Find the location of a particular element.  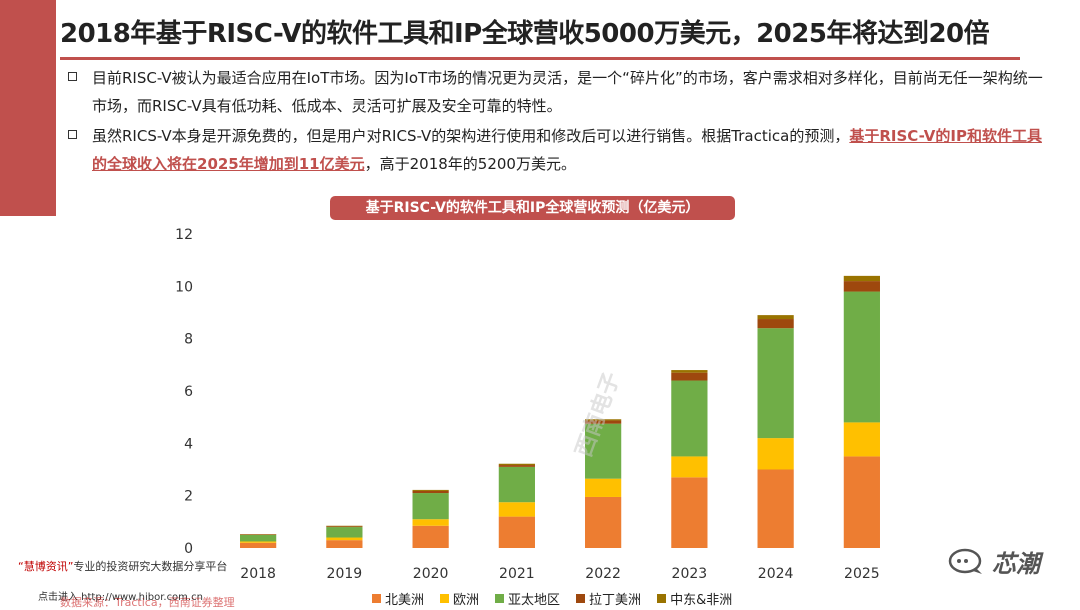

logo-text: 芯潮 is located at coordinates (1016, 561).